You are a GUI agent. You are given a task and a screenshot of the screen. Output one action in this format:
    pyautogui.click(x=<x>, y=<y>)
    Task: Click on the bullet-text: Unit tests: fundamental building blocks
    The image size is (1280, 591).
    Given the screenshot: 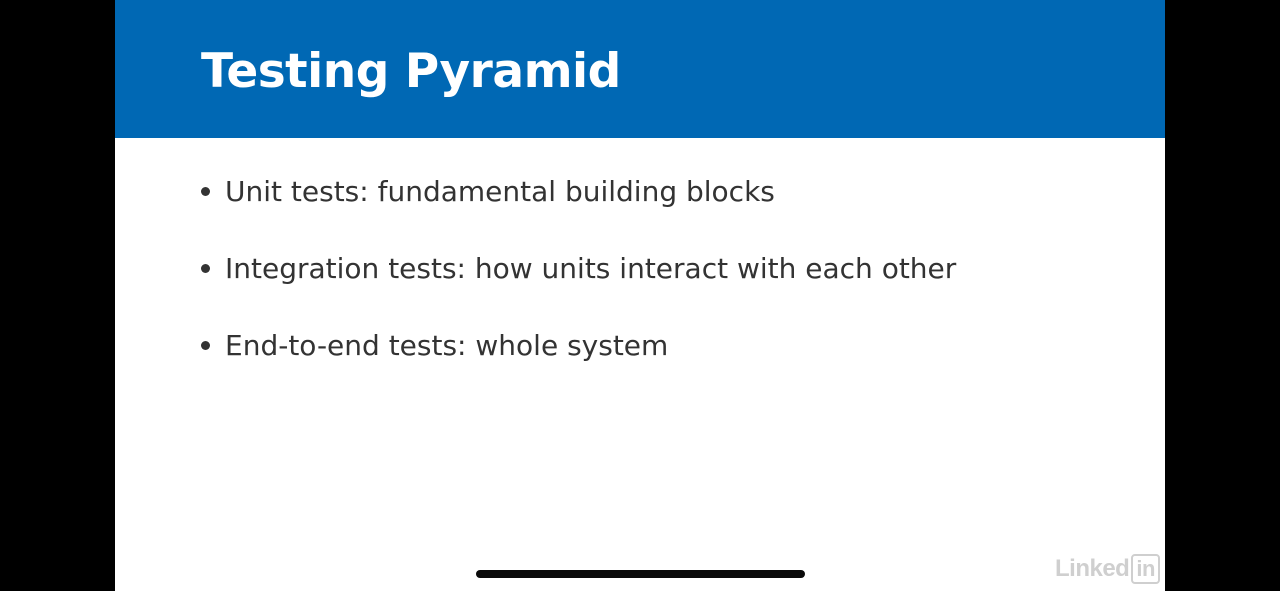 What is the action you would take?
    pyautogui.click(x=500, y=191)
    